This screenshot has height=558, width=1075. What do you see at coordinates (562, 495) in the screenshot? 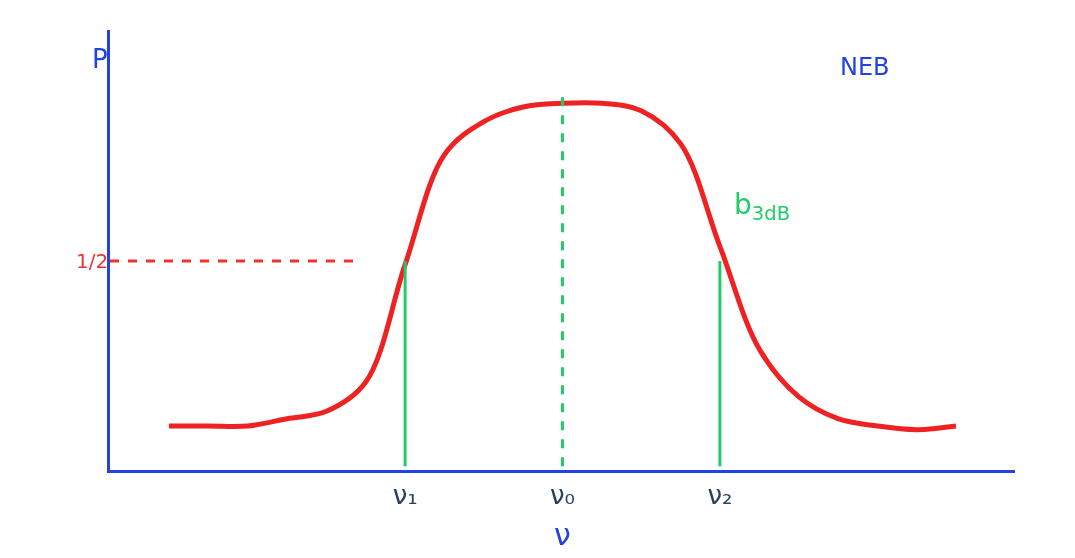
I see `x-tick-label: ν₀` at bounding box center [562, 495].